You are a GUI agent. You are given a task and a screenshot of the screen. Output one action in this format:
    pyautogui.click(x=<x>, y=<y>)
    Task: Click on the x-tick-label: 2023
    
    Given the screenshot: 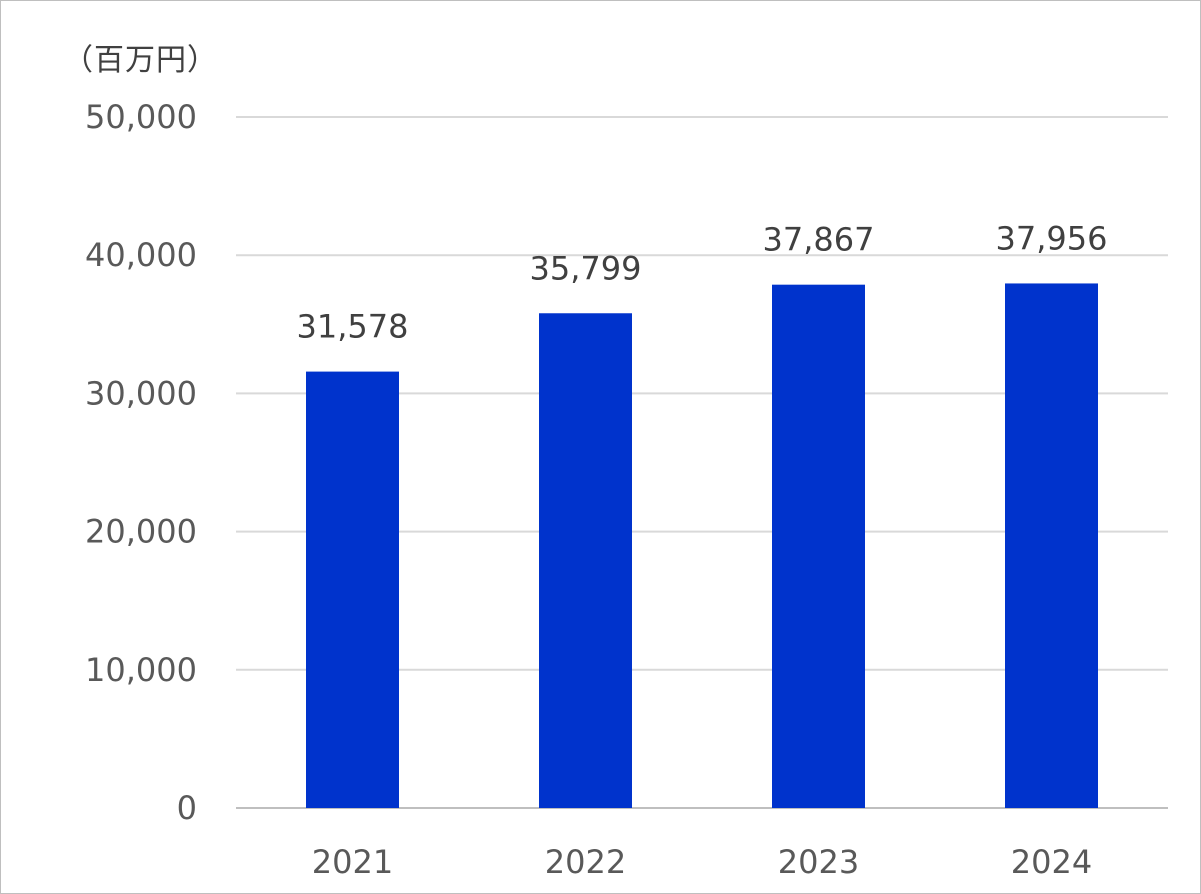 What is the action you would take?
    pyautogui.click(x=818, y=862)
    